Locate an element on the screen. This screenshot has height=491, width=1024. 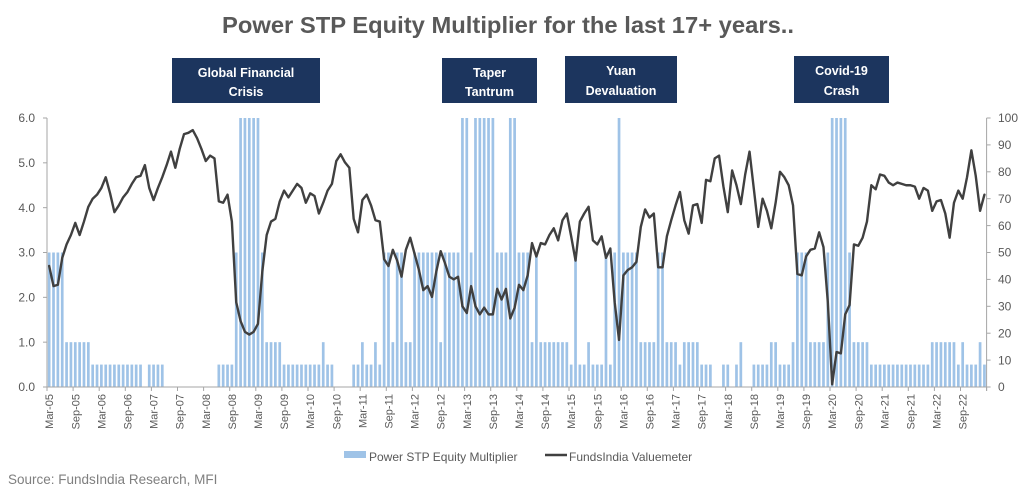
left-axis-tick-label: 3.0 is located at coordinates (26, 253).